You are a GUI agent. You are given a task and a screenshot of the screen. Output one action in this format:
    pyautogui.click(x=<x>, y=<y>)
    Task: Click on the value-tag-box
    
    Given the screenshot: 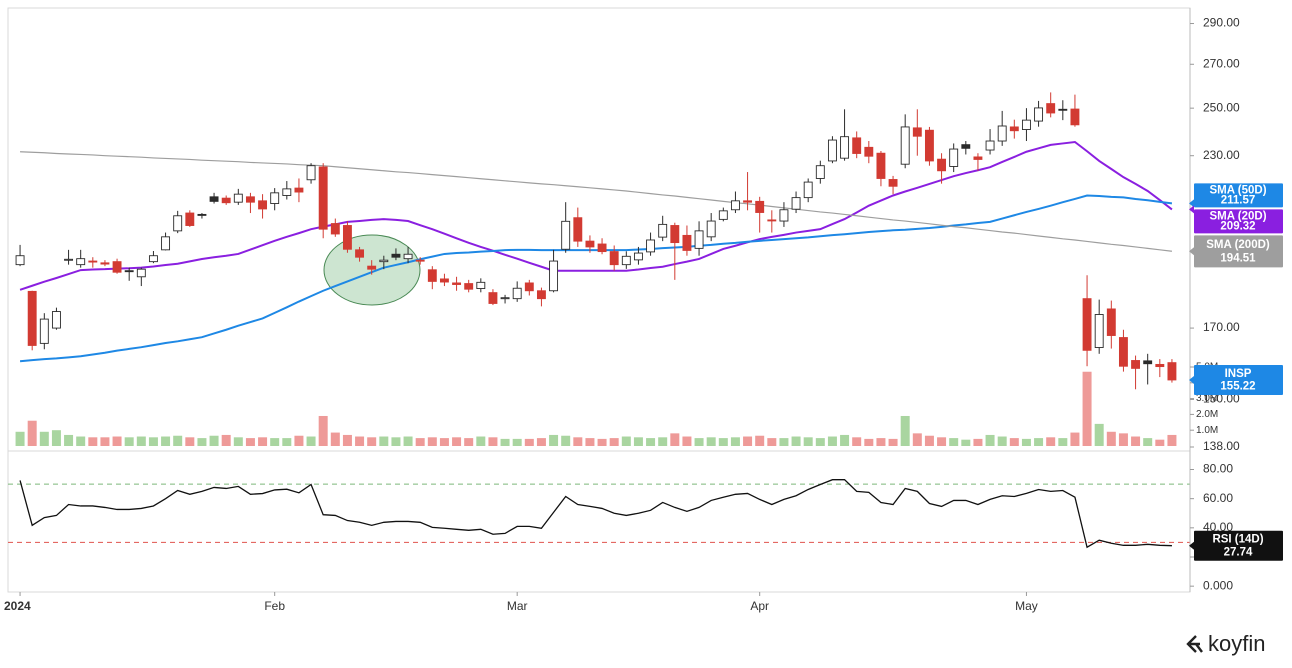 What is the action you would take?
    pyautogui.click(x=1238, y=251)
    